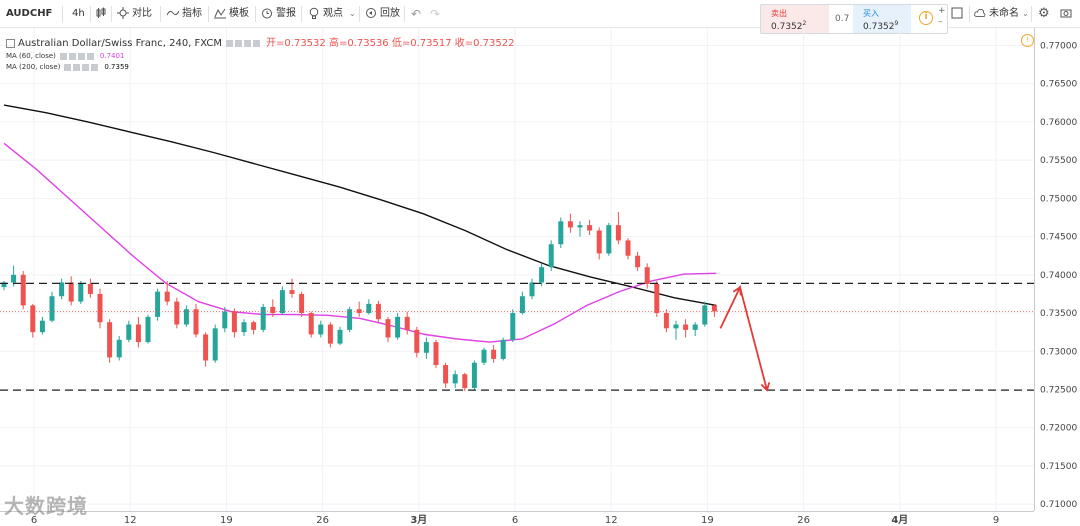  I want to click on price-tick-label: 0.73500, so click(1058, 314).